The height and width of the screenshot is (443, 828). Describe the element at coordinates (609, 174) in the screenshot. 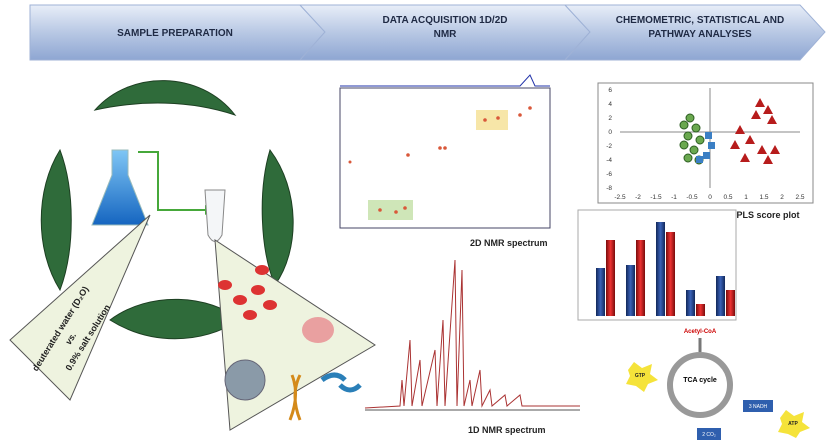

I see `y-tick-label: -6` at that location.